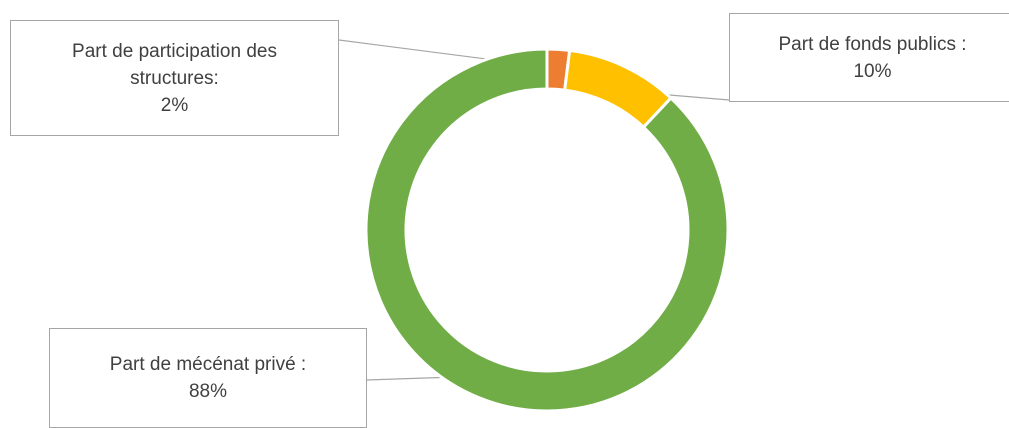 This screenshot has height=428, width=1009. Describe the element at coordinates (872, 71) in the screenshot. I see `data-label-fonds-publics-value: 10%` at that location.